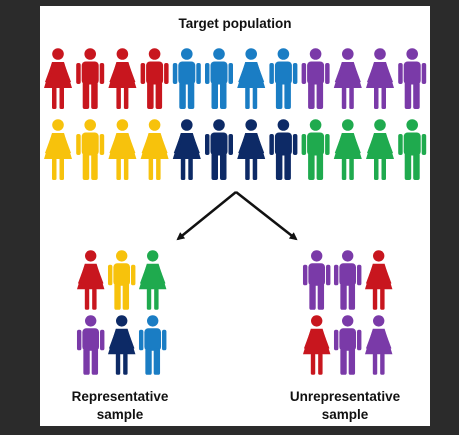  What do you see at coordinates (345, 414) in the screenshot?
I see `unrepresentative-label-line-2: sample` at bounding box center [345, 414].